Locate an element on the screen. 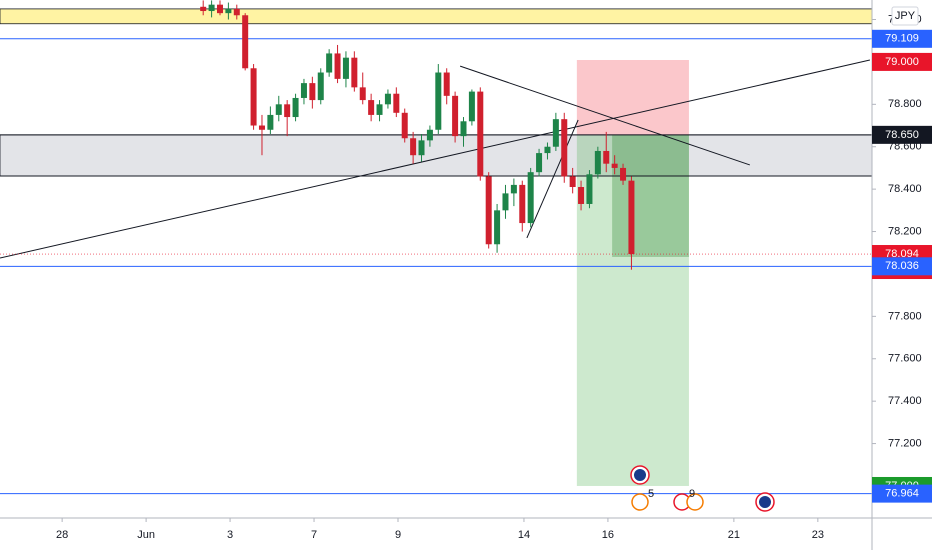 This screenshot has width=932, height=550. price-badge-label: 78.094 is located at coordinates (902, 254).